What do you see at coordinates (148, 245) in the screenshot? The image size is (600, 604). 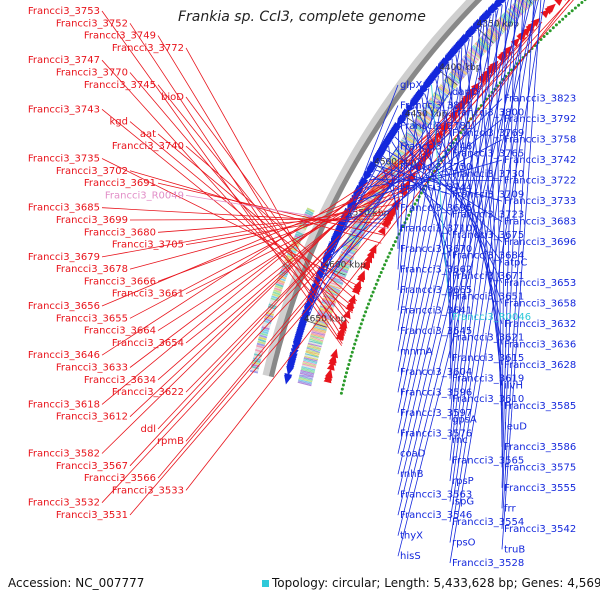 I see `gene-label-left: Francci3_3705` at bounding box center [148, 245].